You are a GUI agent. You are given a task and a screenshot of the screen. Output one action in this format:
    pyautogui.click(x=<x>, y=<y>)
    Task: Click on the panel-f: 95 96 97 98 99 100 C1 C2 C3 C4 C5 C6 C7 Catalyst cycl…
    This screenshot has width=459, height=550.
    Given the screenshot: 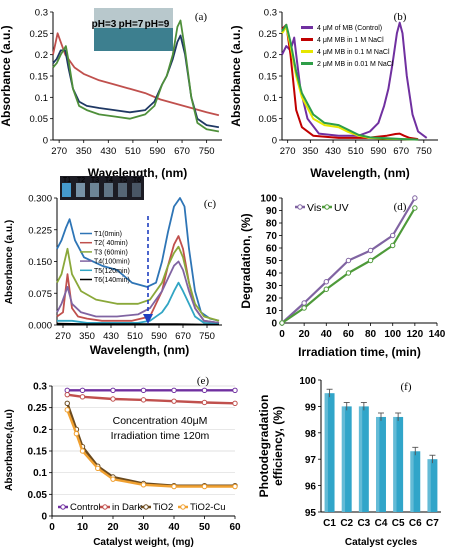 What is the action you would take?
    pyautogui.click(x=349, y=462)
    